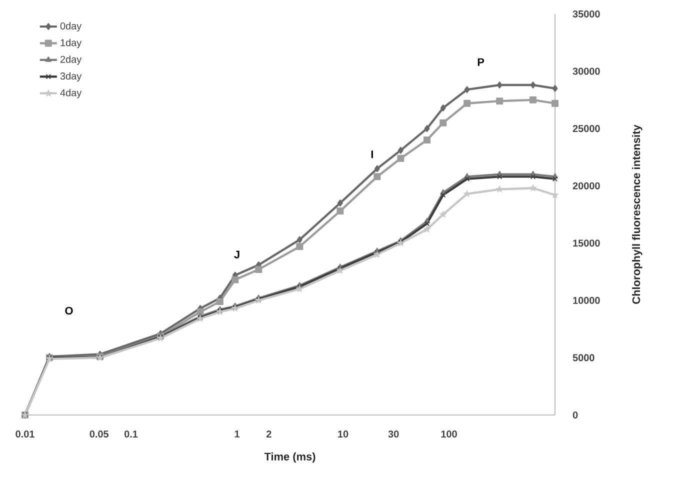 The height and width of the screenshot is (496, 677). I want to click on x-tick-label: 0.1, so click(131, 434).